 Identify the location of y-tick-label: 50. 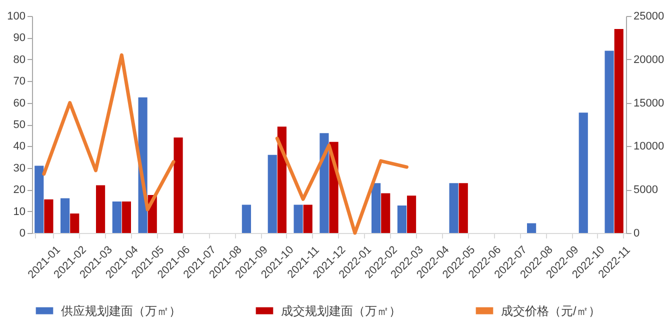
(19, 125).